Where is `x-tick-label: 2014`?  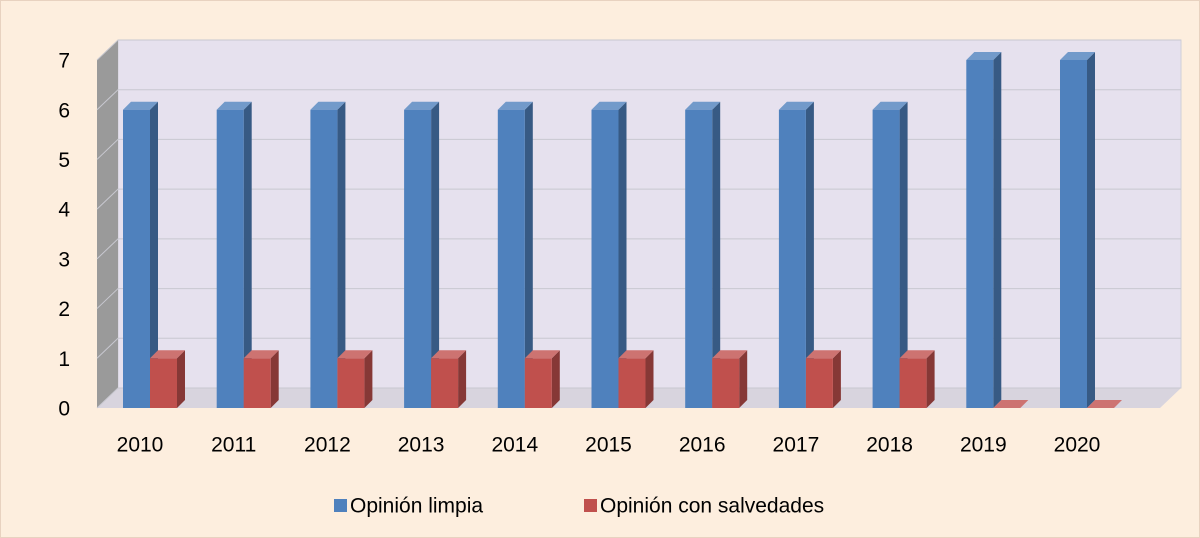 x-tick-label: 2014 is located at coordinates (514, 445).